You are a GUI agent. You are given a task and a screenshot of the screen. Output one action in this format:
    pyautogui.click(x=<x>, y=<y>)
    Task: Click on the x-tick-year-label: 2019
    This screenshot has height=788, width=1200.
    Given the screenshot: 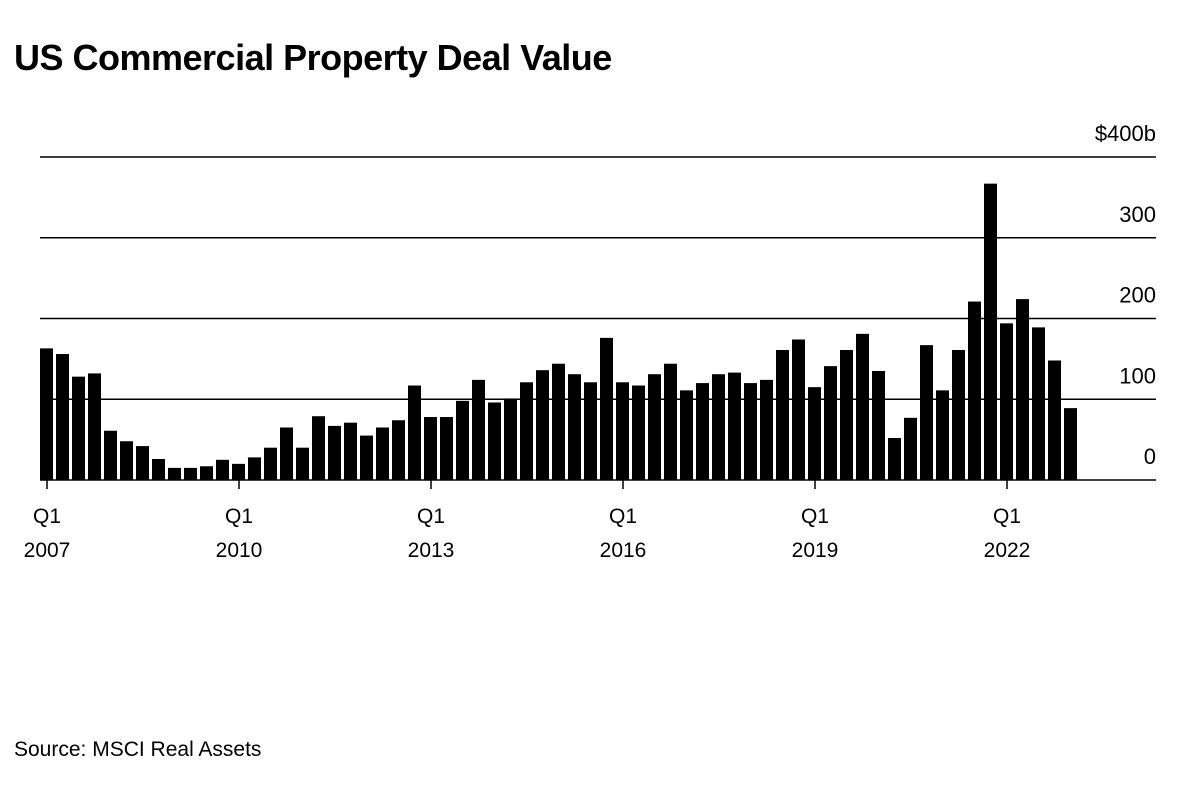 What is the action you would take?
    pyautogui.click(x=815, y=550)
    